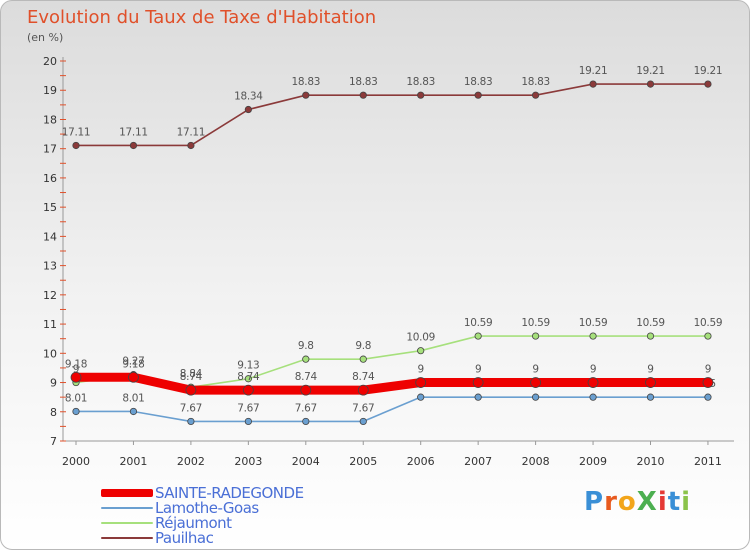 This screenshot has height=550, width=750. Describe the element at coordinates (248, 97) in the screenshot. I see `data-label: 18.34` at that location.